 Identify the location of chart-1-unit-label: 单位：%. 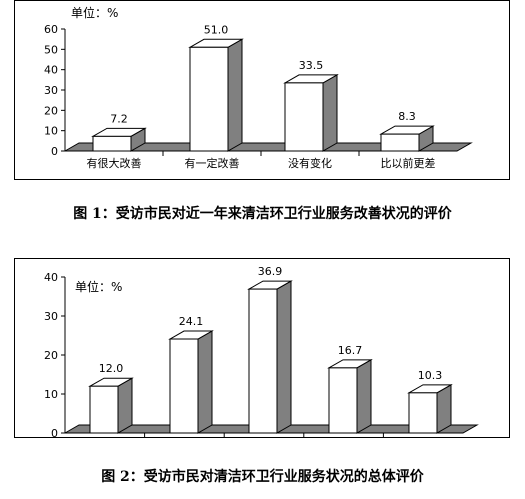
(94, 12).